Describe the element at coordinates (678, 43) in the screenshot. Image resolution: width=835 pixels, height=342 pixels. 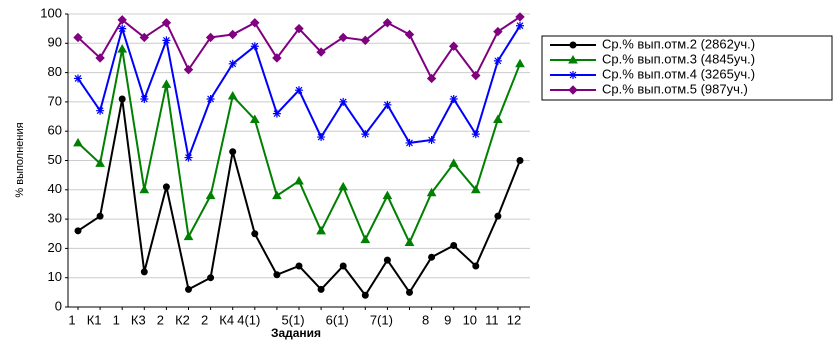
I see `legend-label: Ср.% вып.отм.2 (2862уч.)` at that location.